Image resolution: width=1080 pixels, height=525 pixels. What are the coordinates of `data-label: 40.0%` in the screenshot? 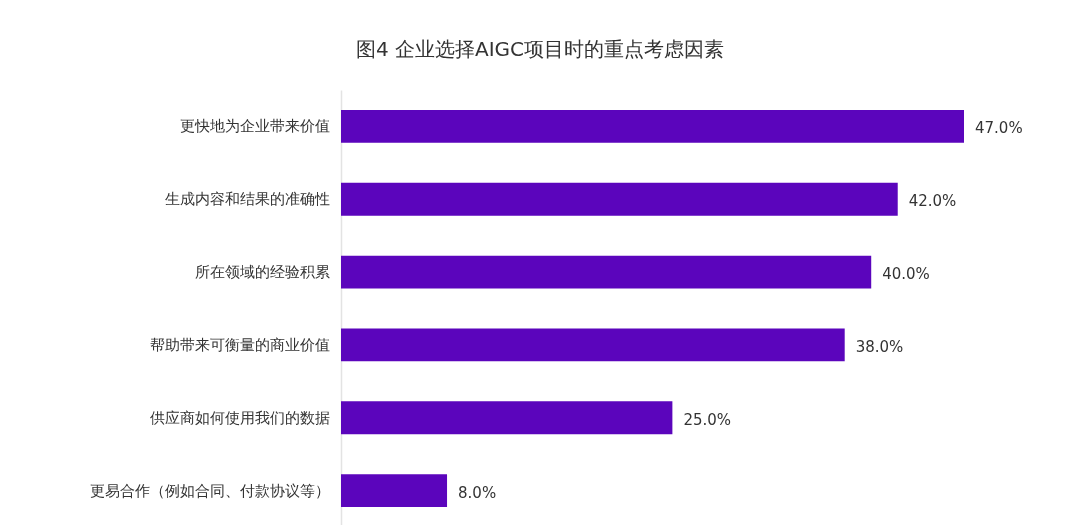 It's located at (906, 274).